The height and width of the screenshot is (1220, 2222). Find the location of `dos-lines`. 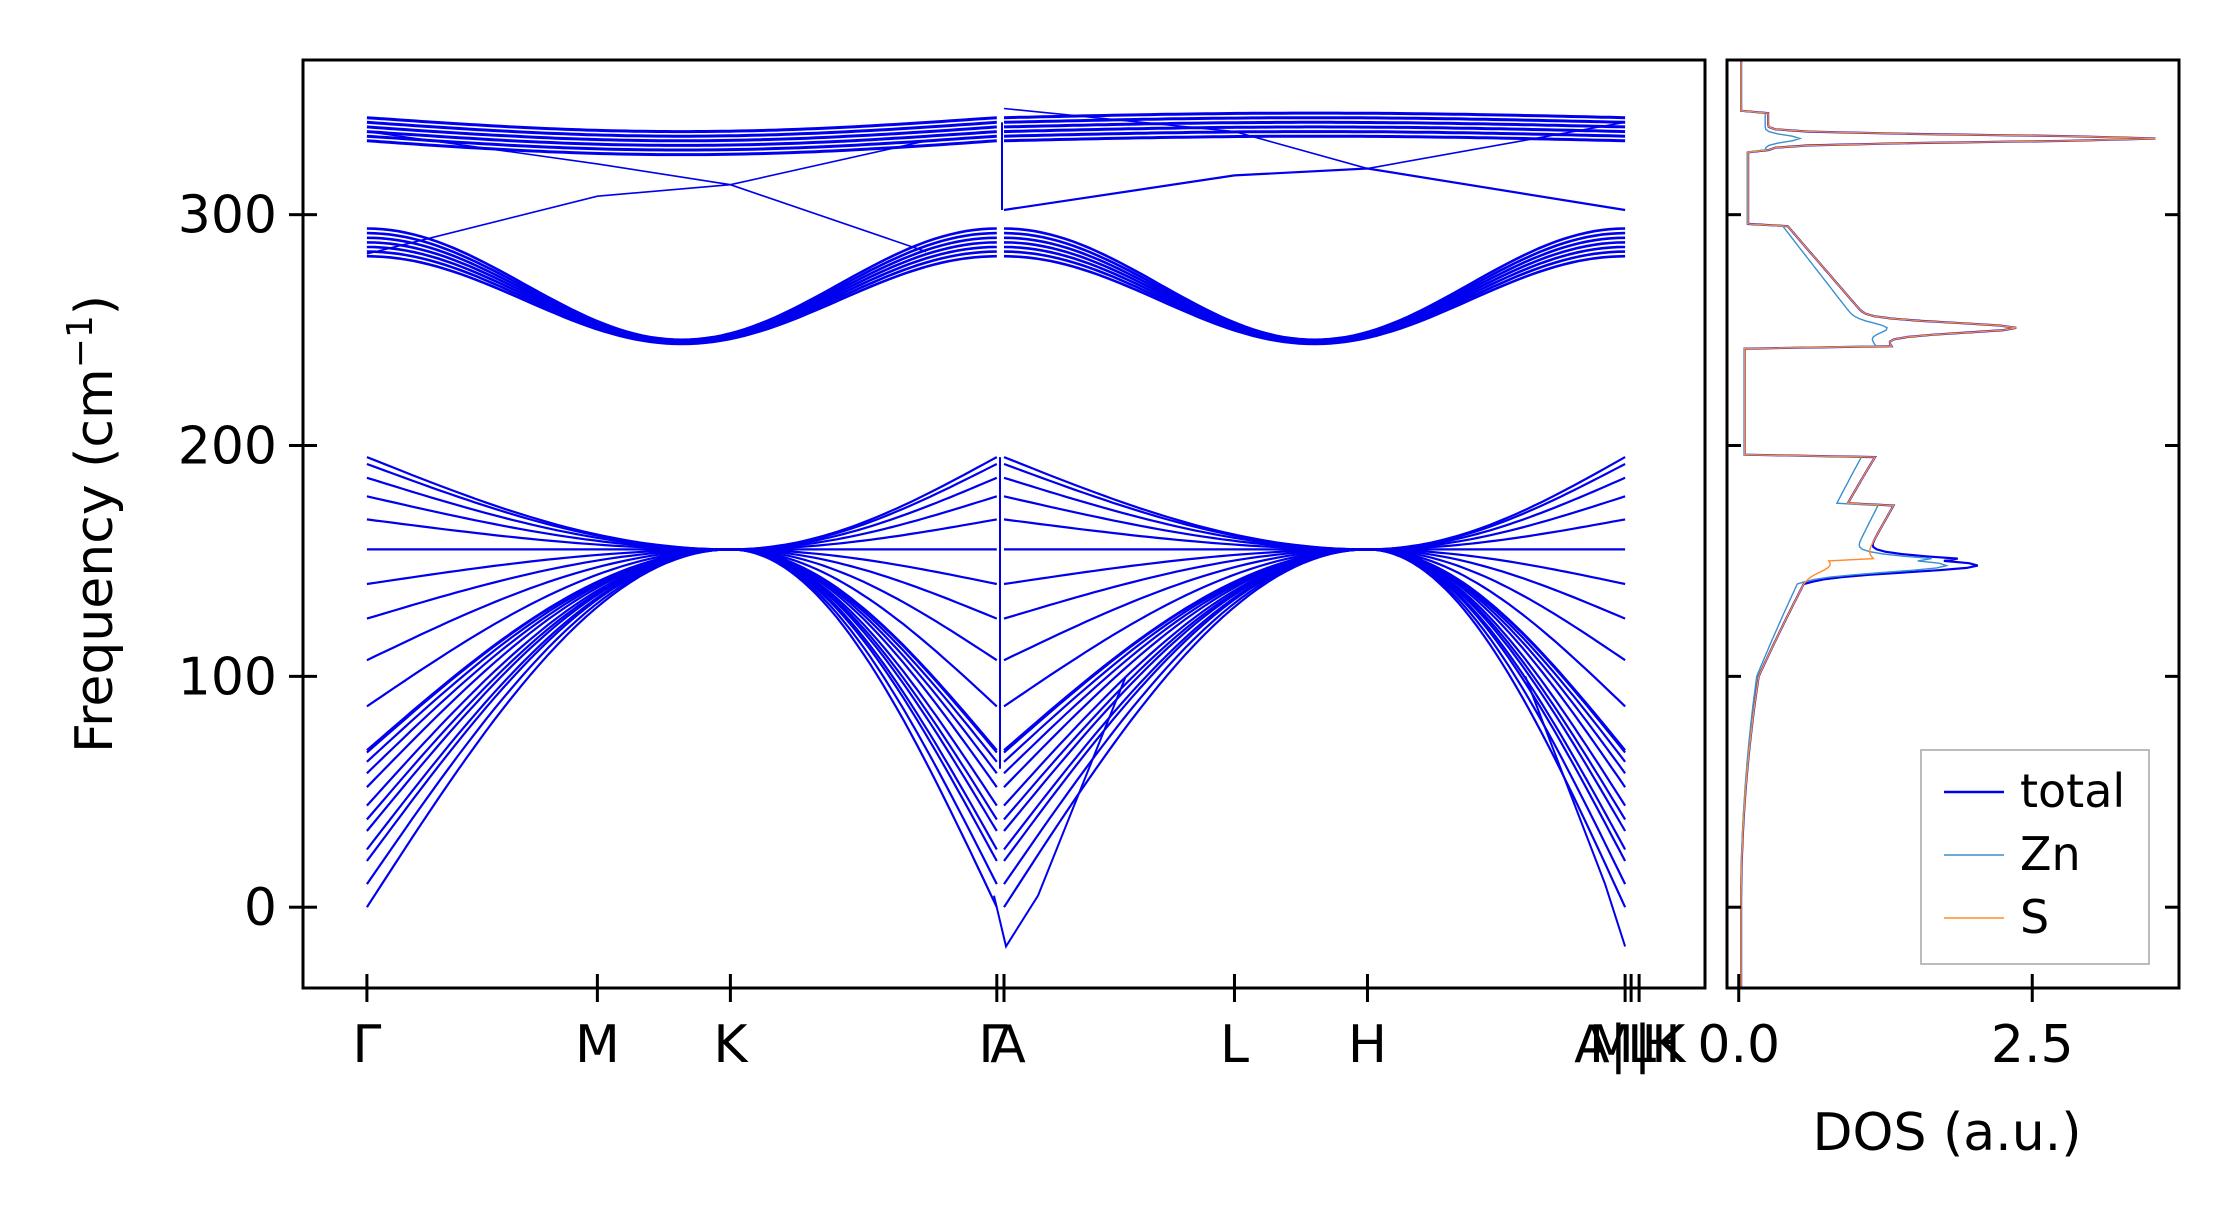

dos-lines is located at coordinates (1948, 524).